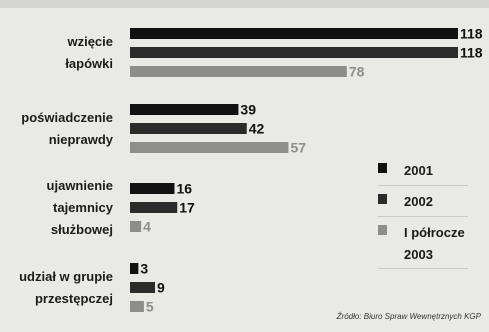  I want to click on data-label-2002-cat1: 42, so click(257, 129).